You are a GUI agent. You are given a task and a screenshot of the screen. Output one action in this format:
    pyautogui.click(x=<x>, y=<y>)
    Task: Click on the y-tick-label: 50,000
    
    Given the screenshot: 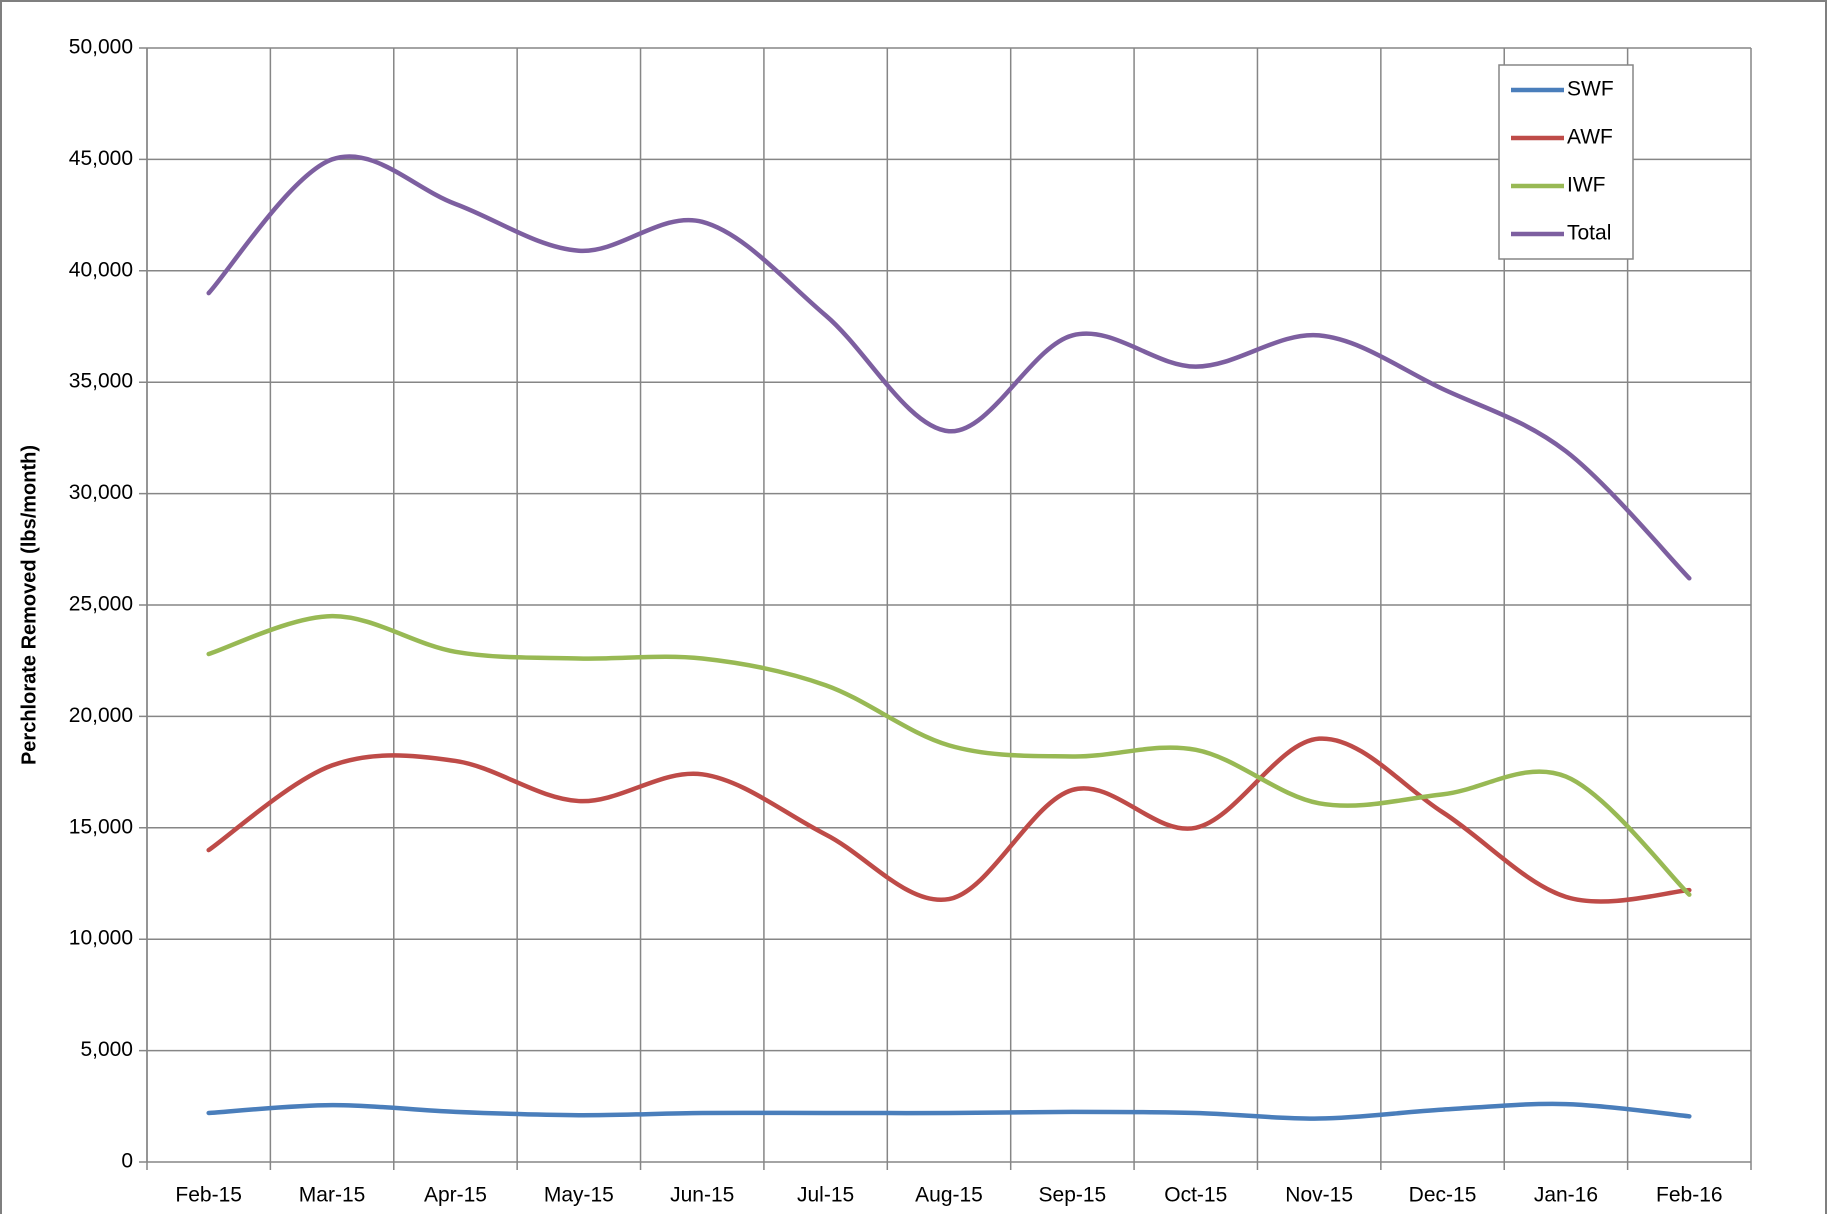 What is the action you would take?
    pyautogui.click(x=101, y=47)
    